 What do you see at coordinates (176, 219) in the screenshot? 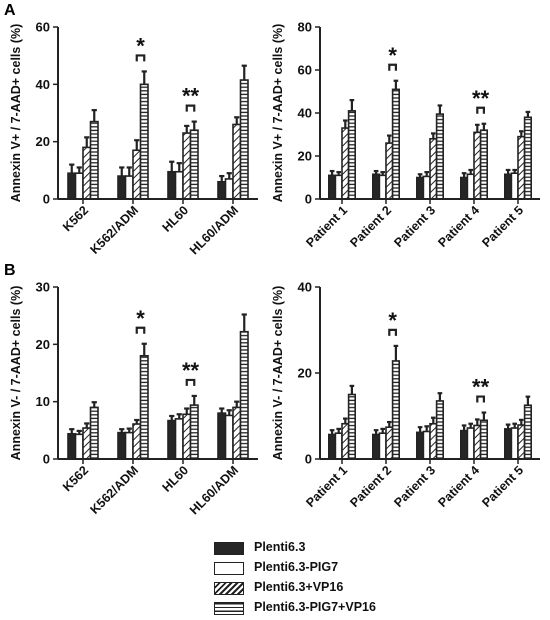
I see `x-tick-label-hl60: HL60` at bounding box center [176, 219].